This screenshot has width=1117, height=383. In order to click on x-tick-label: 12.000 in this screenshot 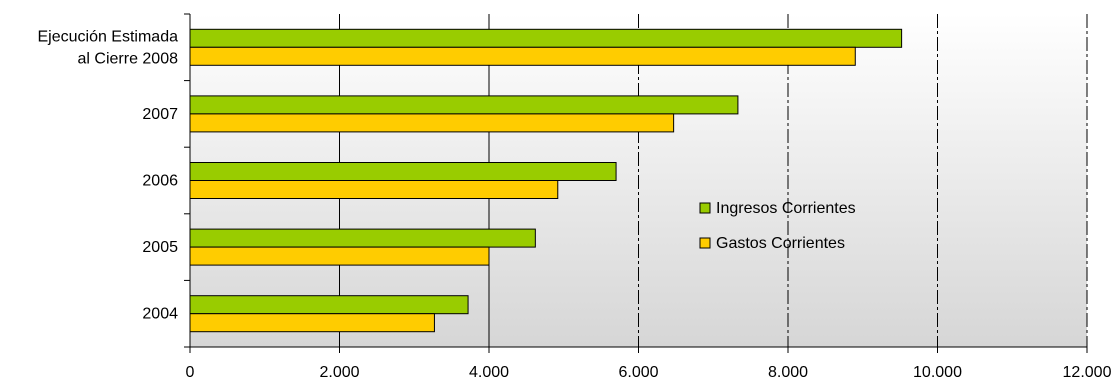, I will do `click(1087, 372)`.